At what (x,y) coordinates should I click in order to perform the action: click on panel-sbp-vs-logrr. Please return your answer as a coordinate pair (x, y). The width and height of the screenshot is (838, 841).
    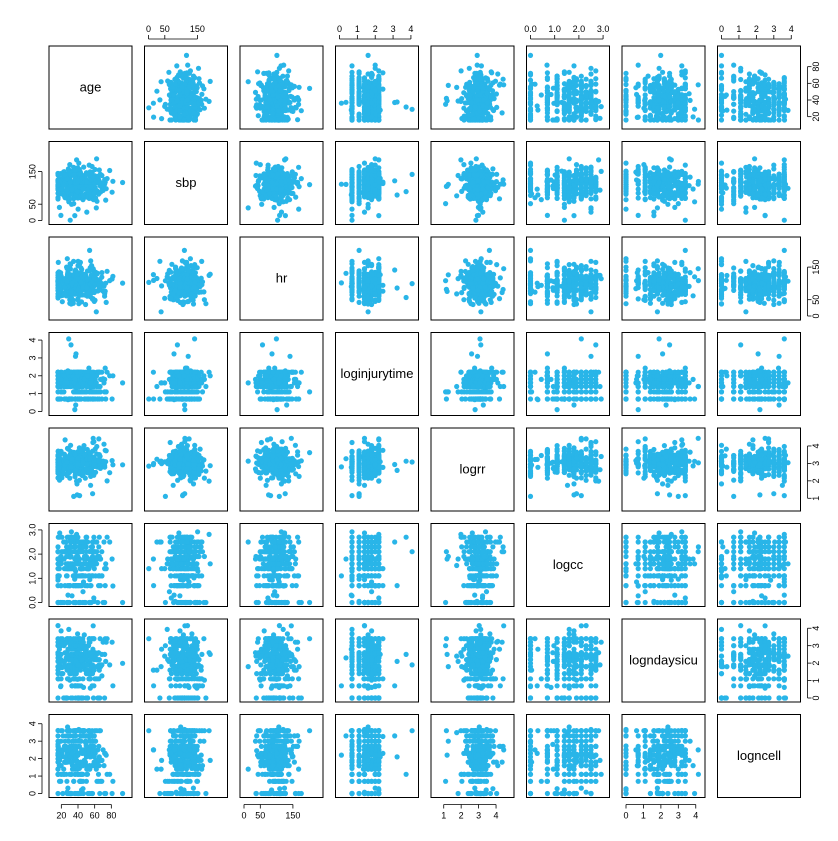
    Looking at the image, I should click on (472, 183).